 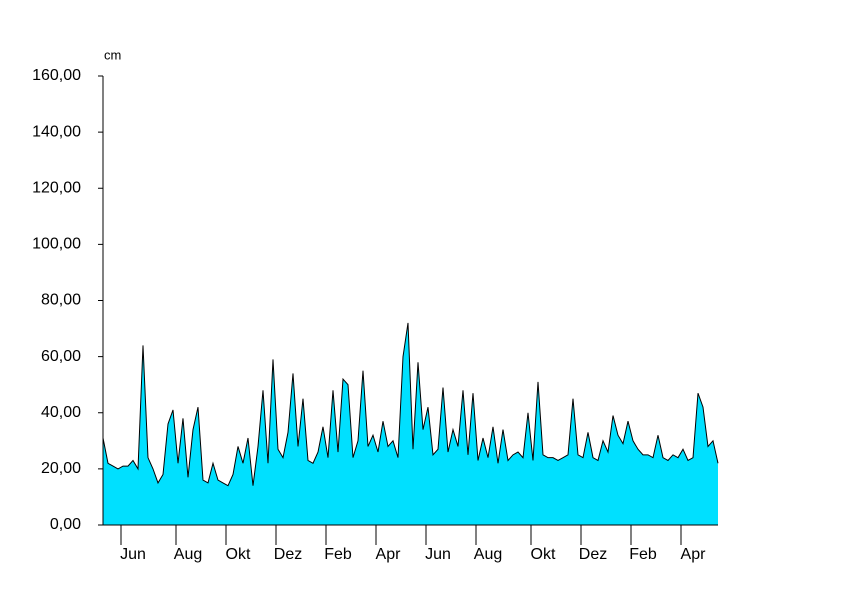 I want to click on y-tick-label: 80,00, so click(x=61, y=300).